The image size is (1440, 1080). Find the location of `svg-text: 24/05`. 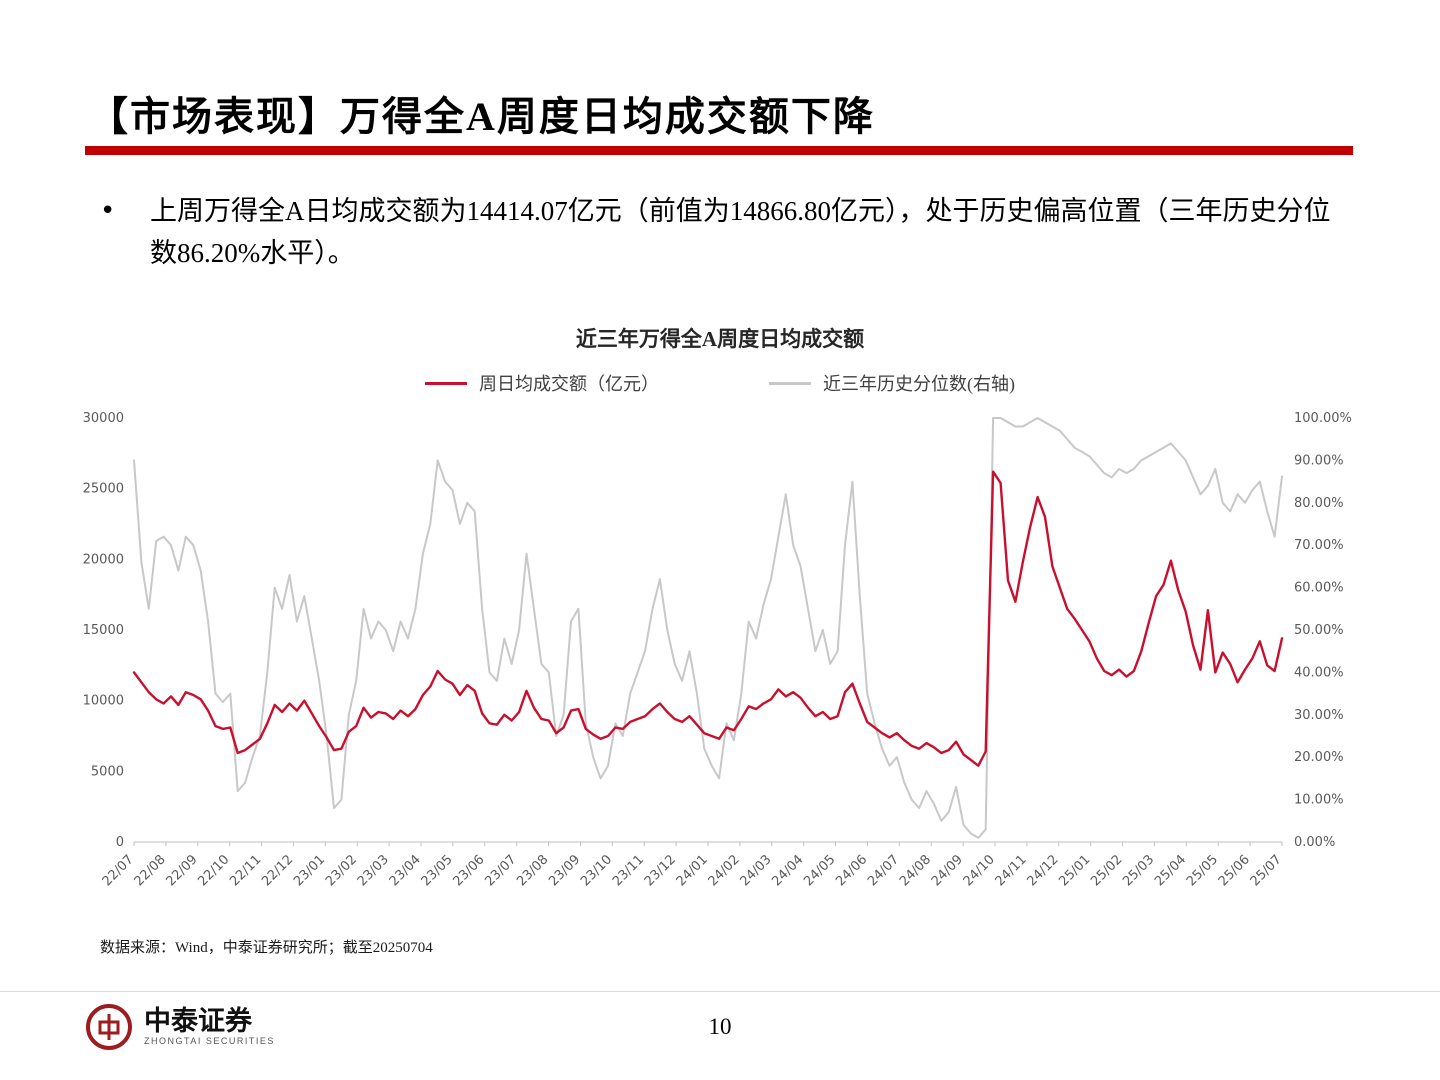

svg-text: 24/05 is located at coordinates (819, 870).